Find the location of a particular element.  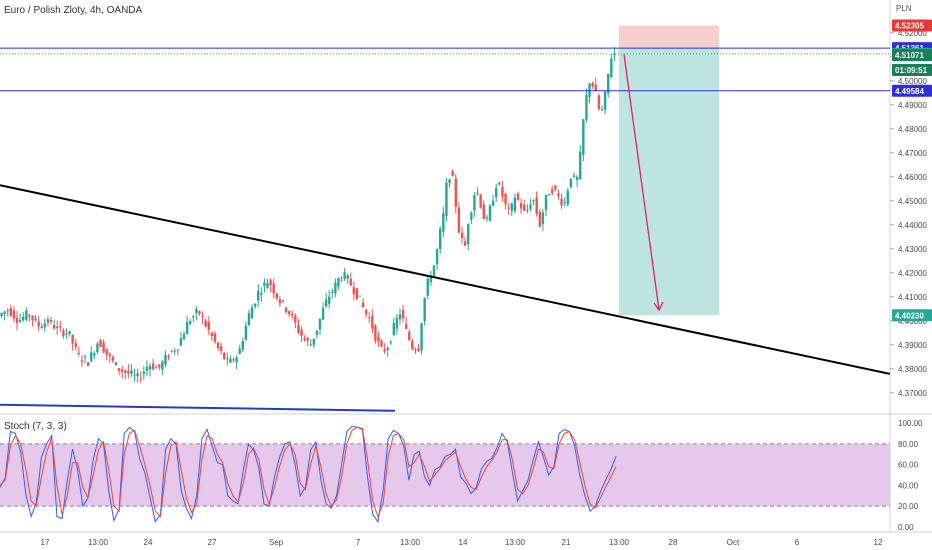

price-label-badge is located at coordinates (912, 70).